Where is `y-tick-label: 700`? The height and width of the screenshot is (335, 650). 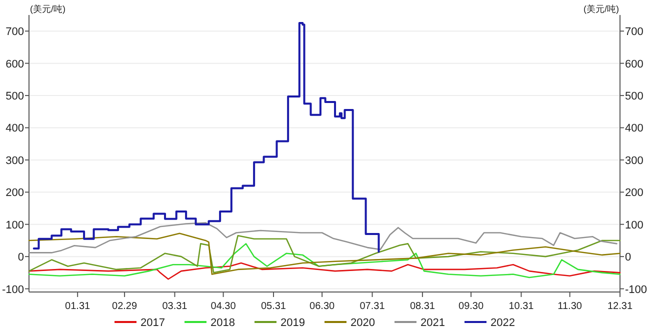 y-tick-label: 700 is located at coordinates (15, 32).